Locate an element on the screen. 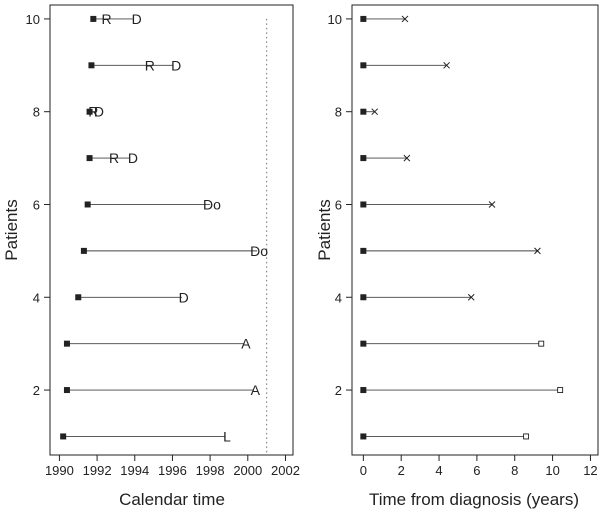 Image resolution: width=600 pixels, height=514 pixels. x-tick-label: 2002 is located at coordinates (285, 470).